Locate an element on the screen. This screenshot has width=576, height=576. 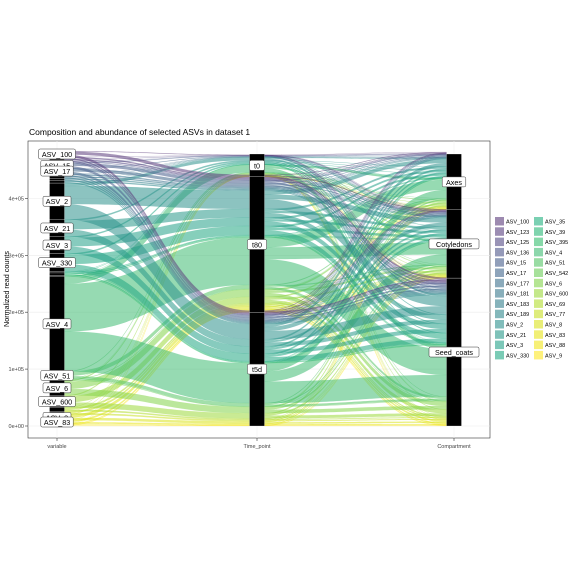
stratum-label: ASV_21 is located at coordinates (57, 228).